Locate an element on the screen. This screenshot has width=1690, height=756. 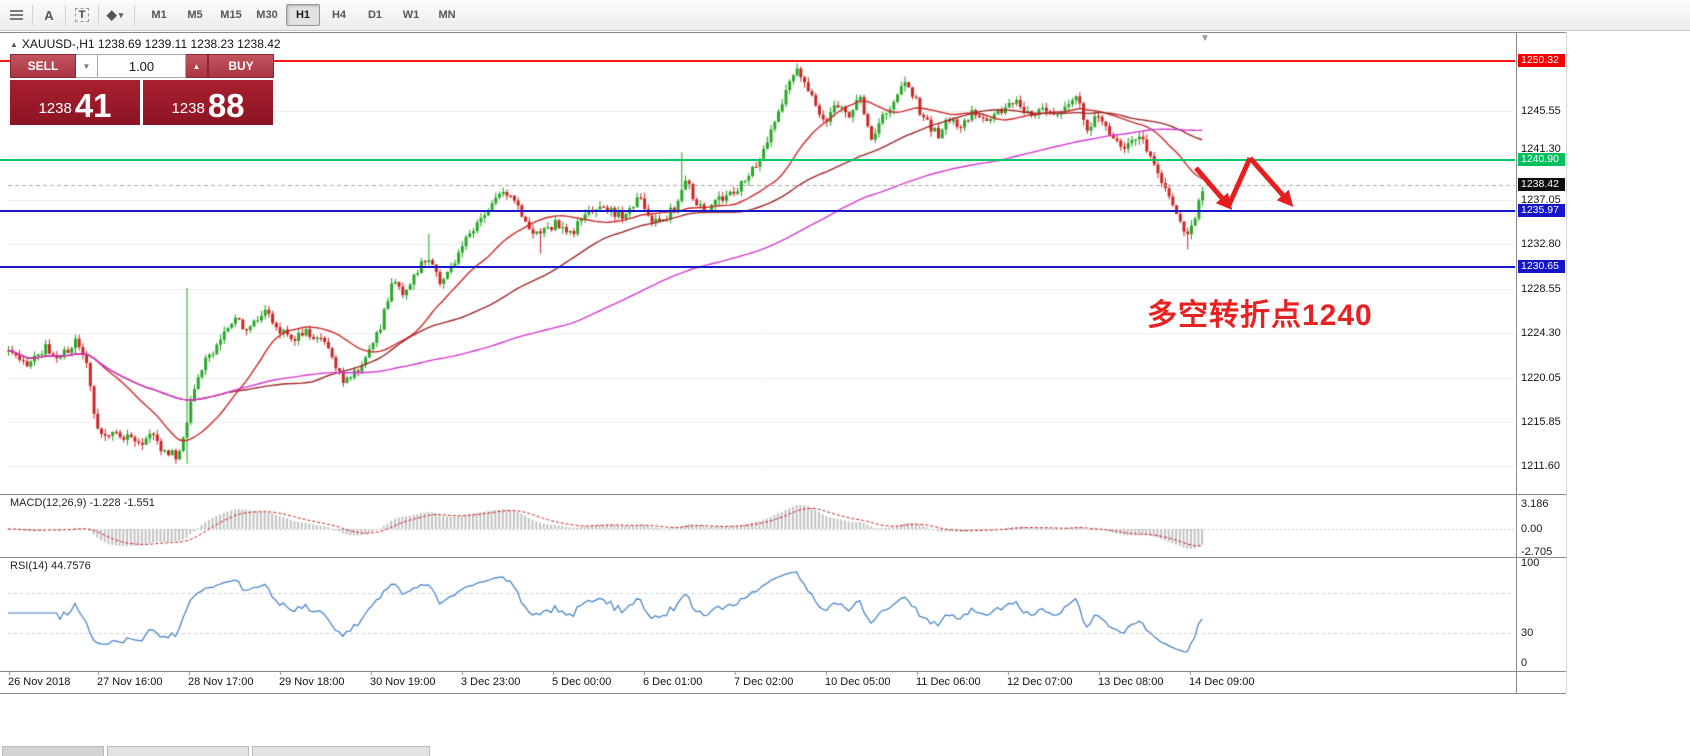
time-axis-label: 30 Nov 19:00 is located at coordinates (403, 682).